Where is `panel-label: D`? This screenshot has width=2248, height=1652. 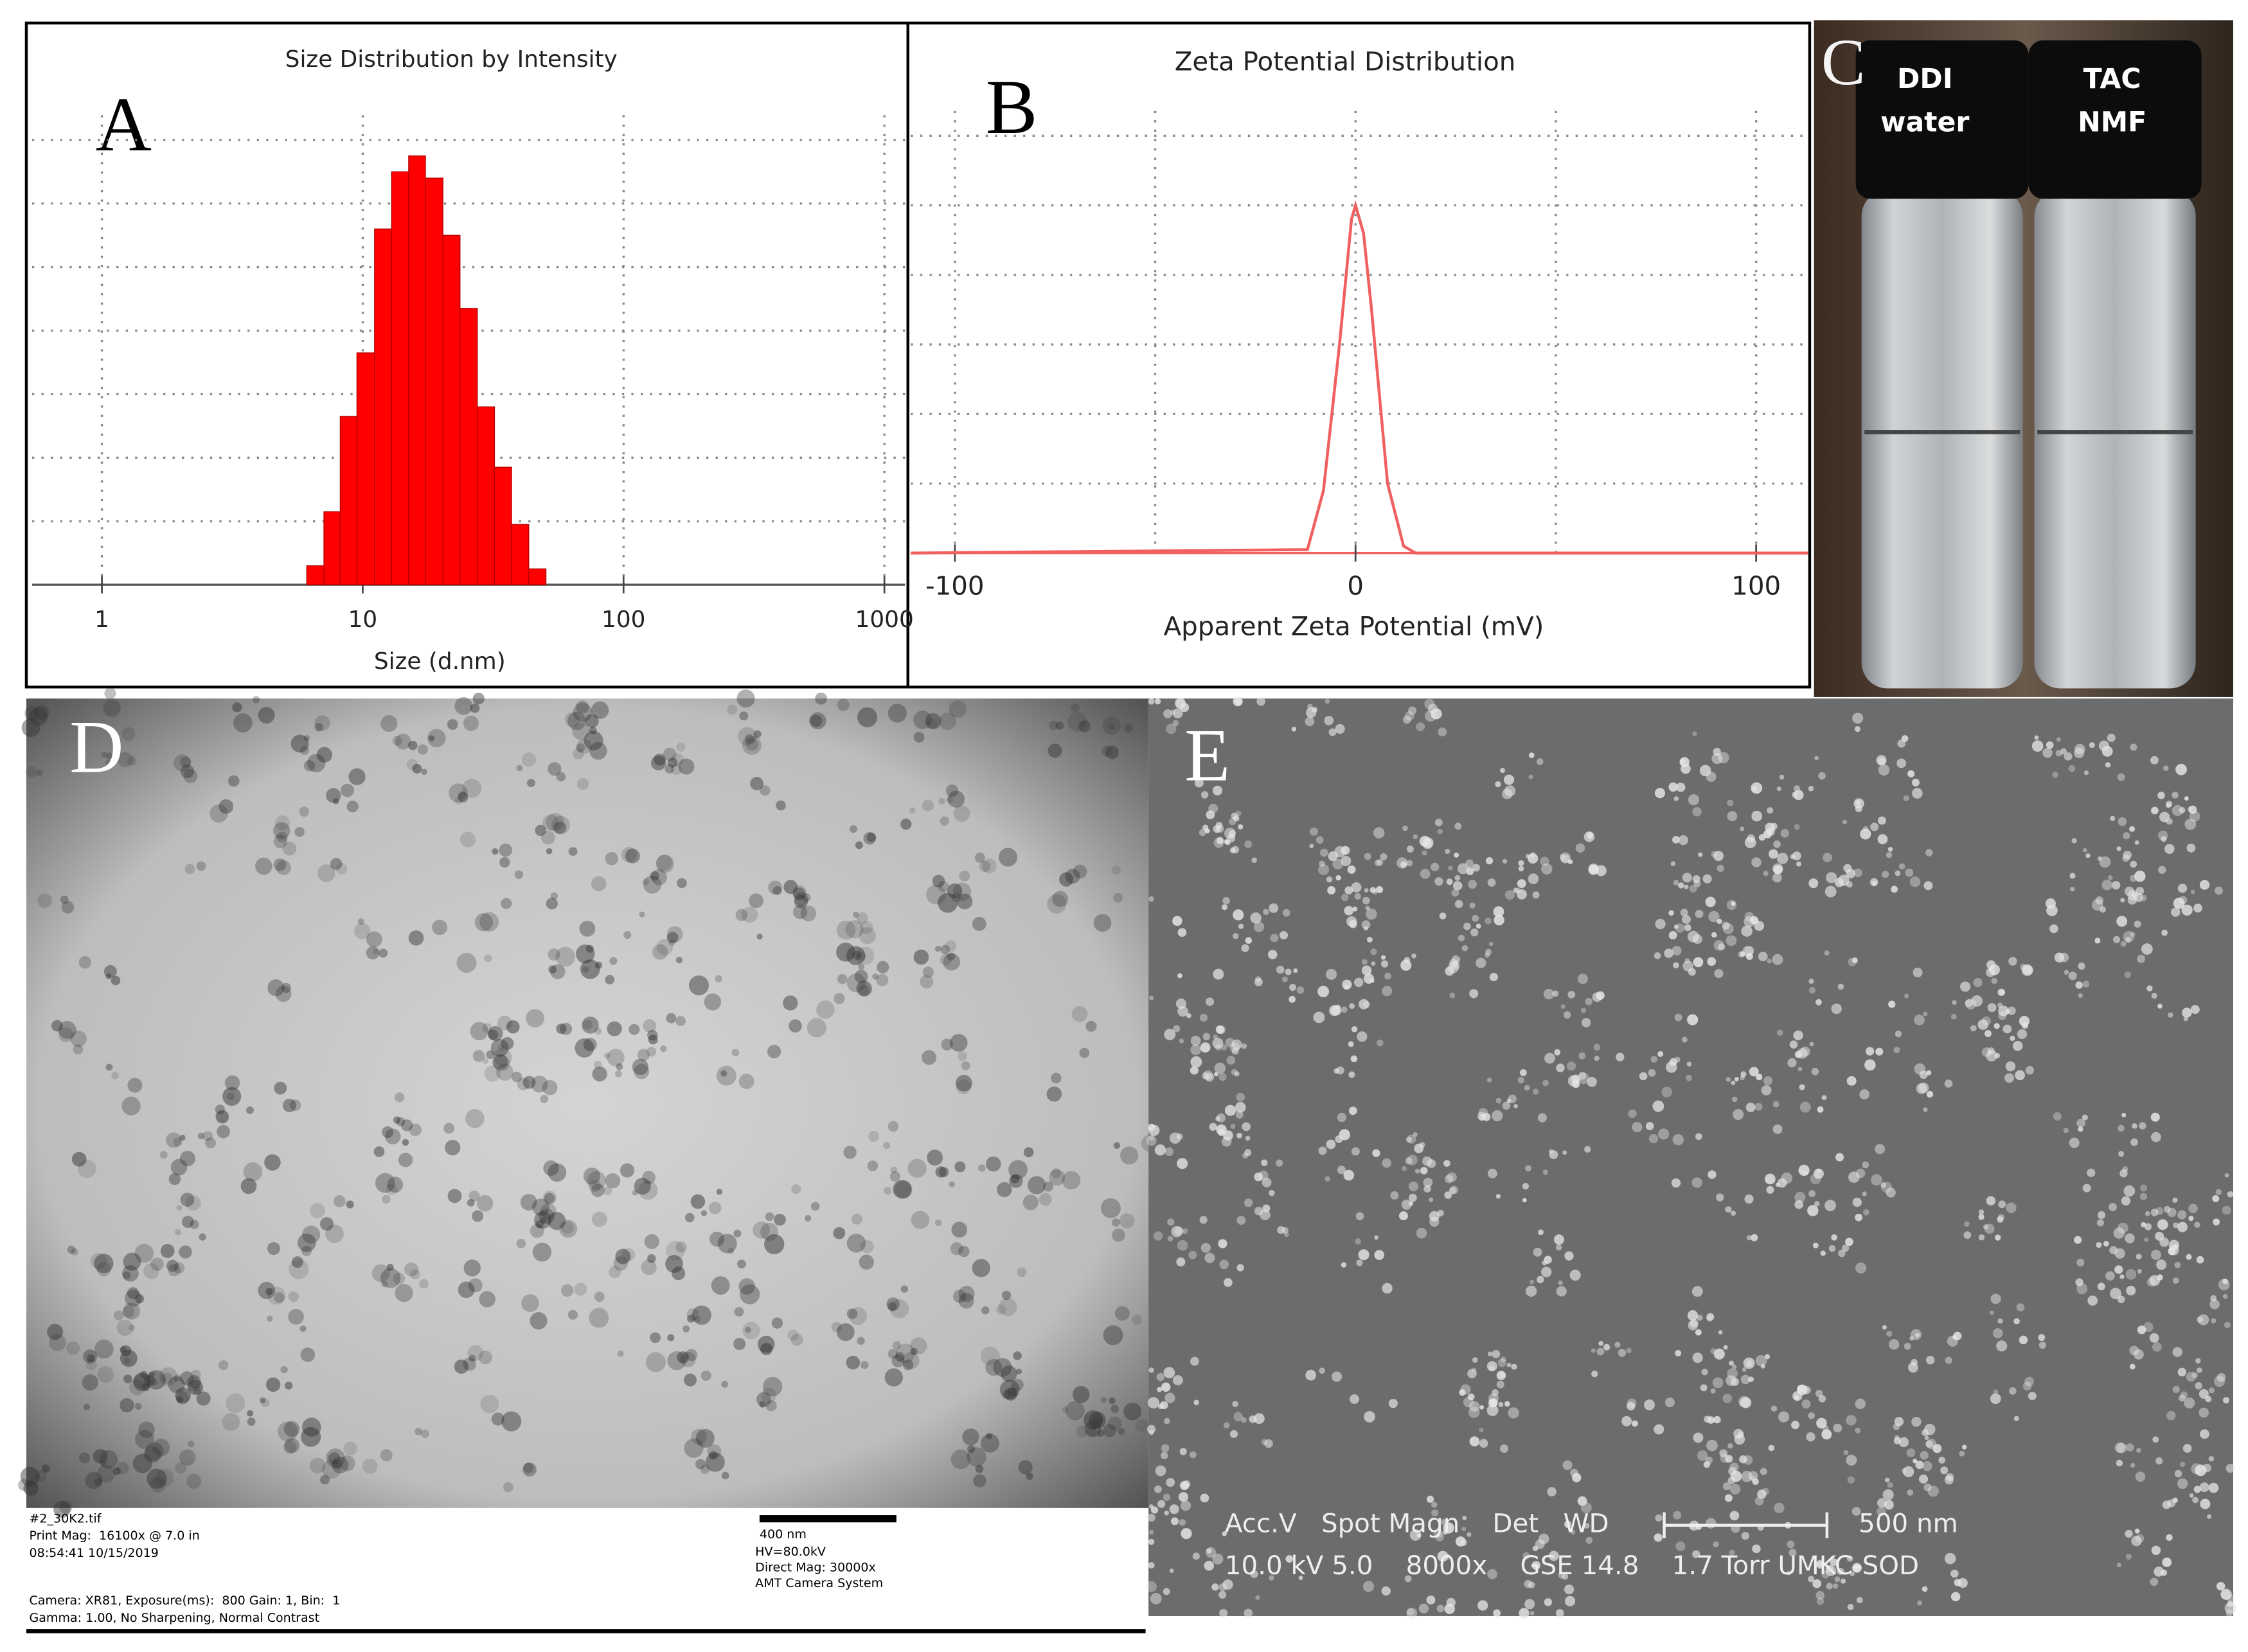
panel-label: D is located at coordinates (96, 747).